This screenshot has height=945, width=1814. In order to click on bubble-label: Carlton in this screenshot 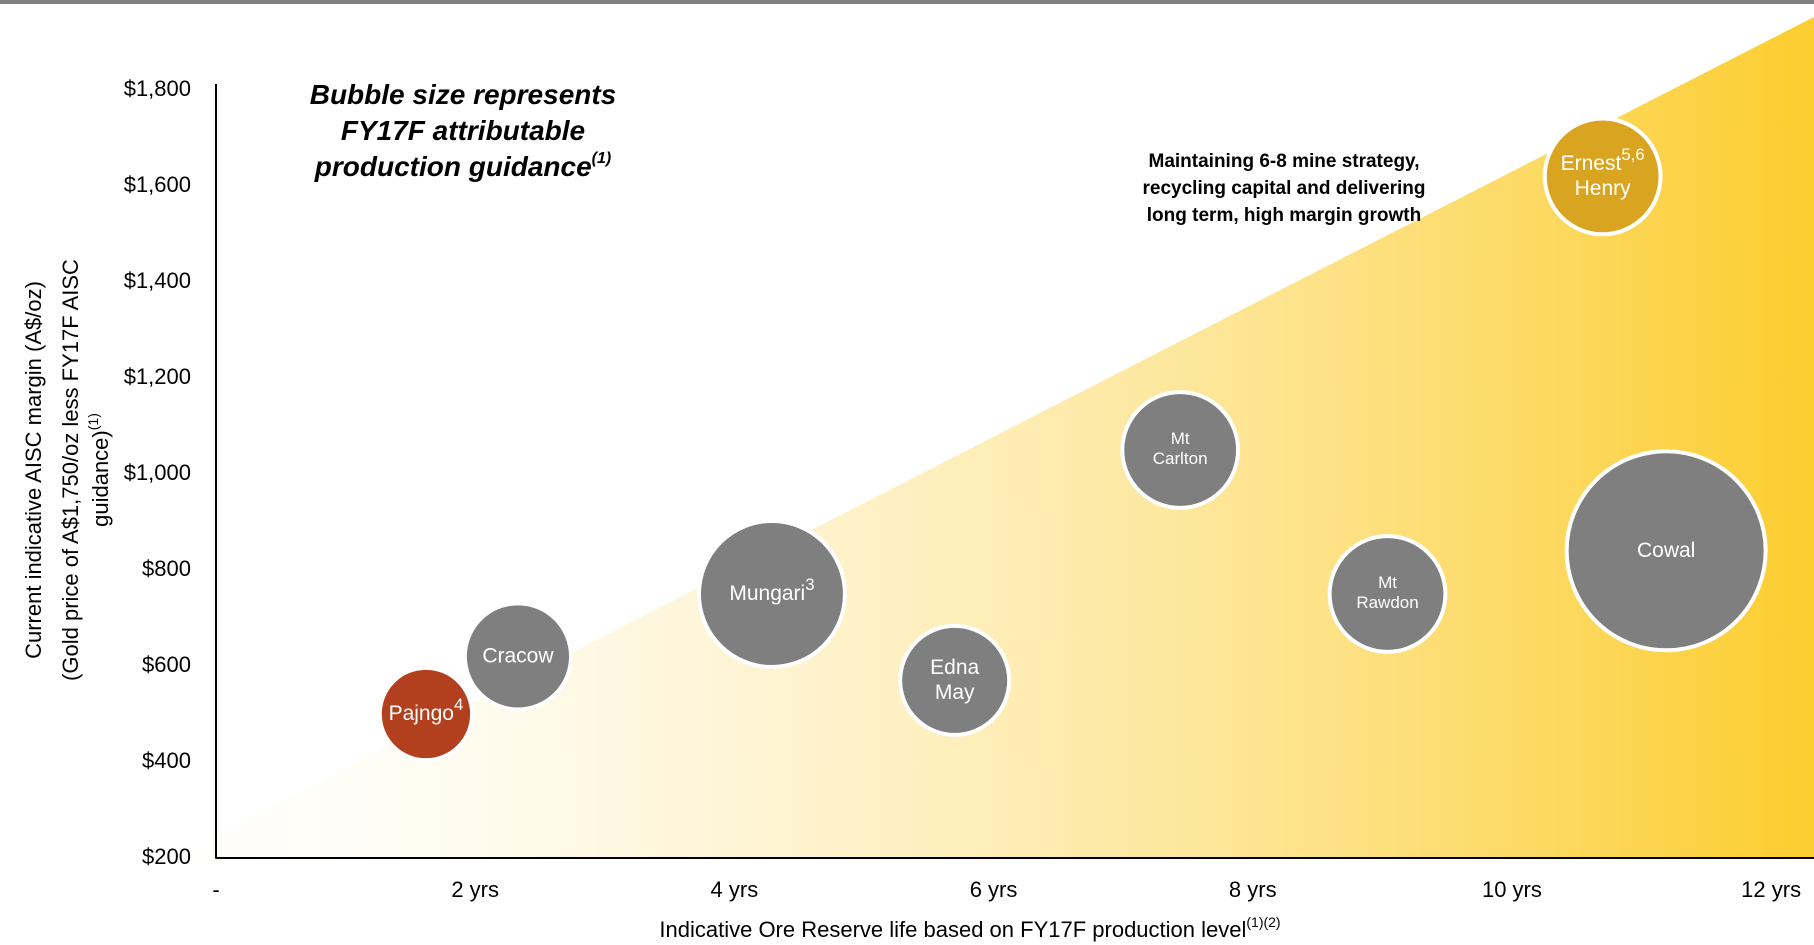, I will do `click(1180, 459)`.